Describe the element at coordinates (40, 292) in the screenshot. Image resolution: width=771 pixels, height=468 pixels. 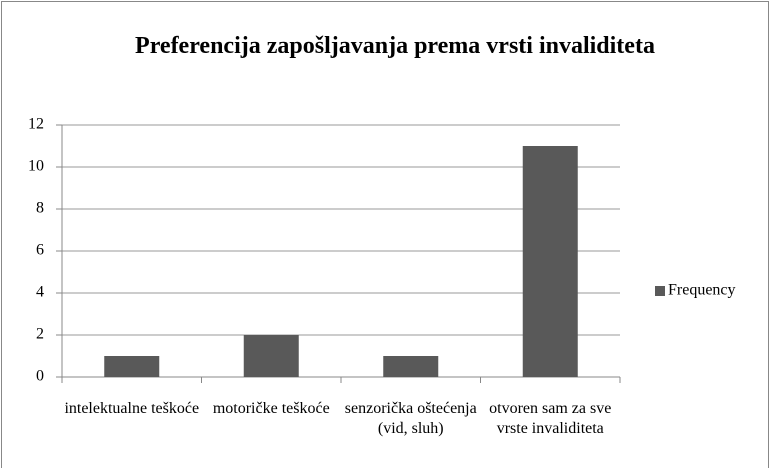
I see `y-tick-label: 4` at that location.